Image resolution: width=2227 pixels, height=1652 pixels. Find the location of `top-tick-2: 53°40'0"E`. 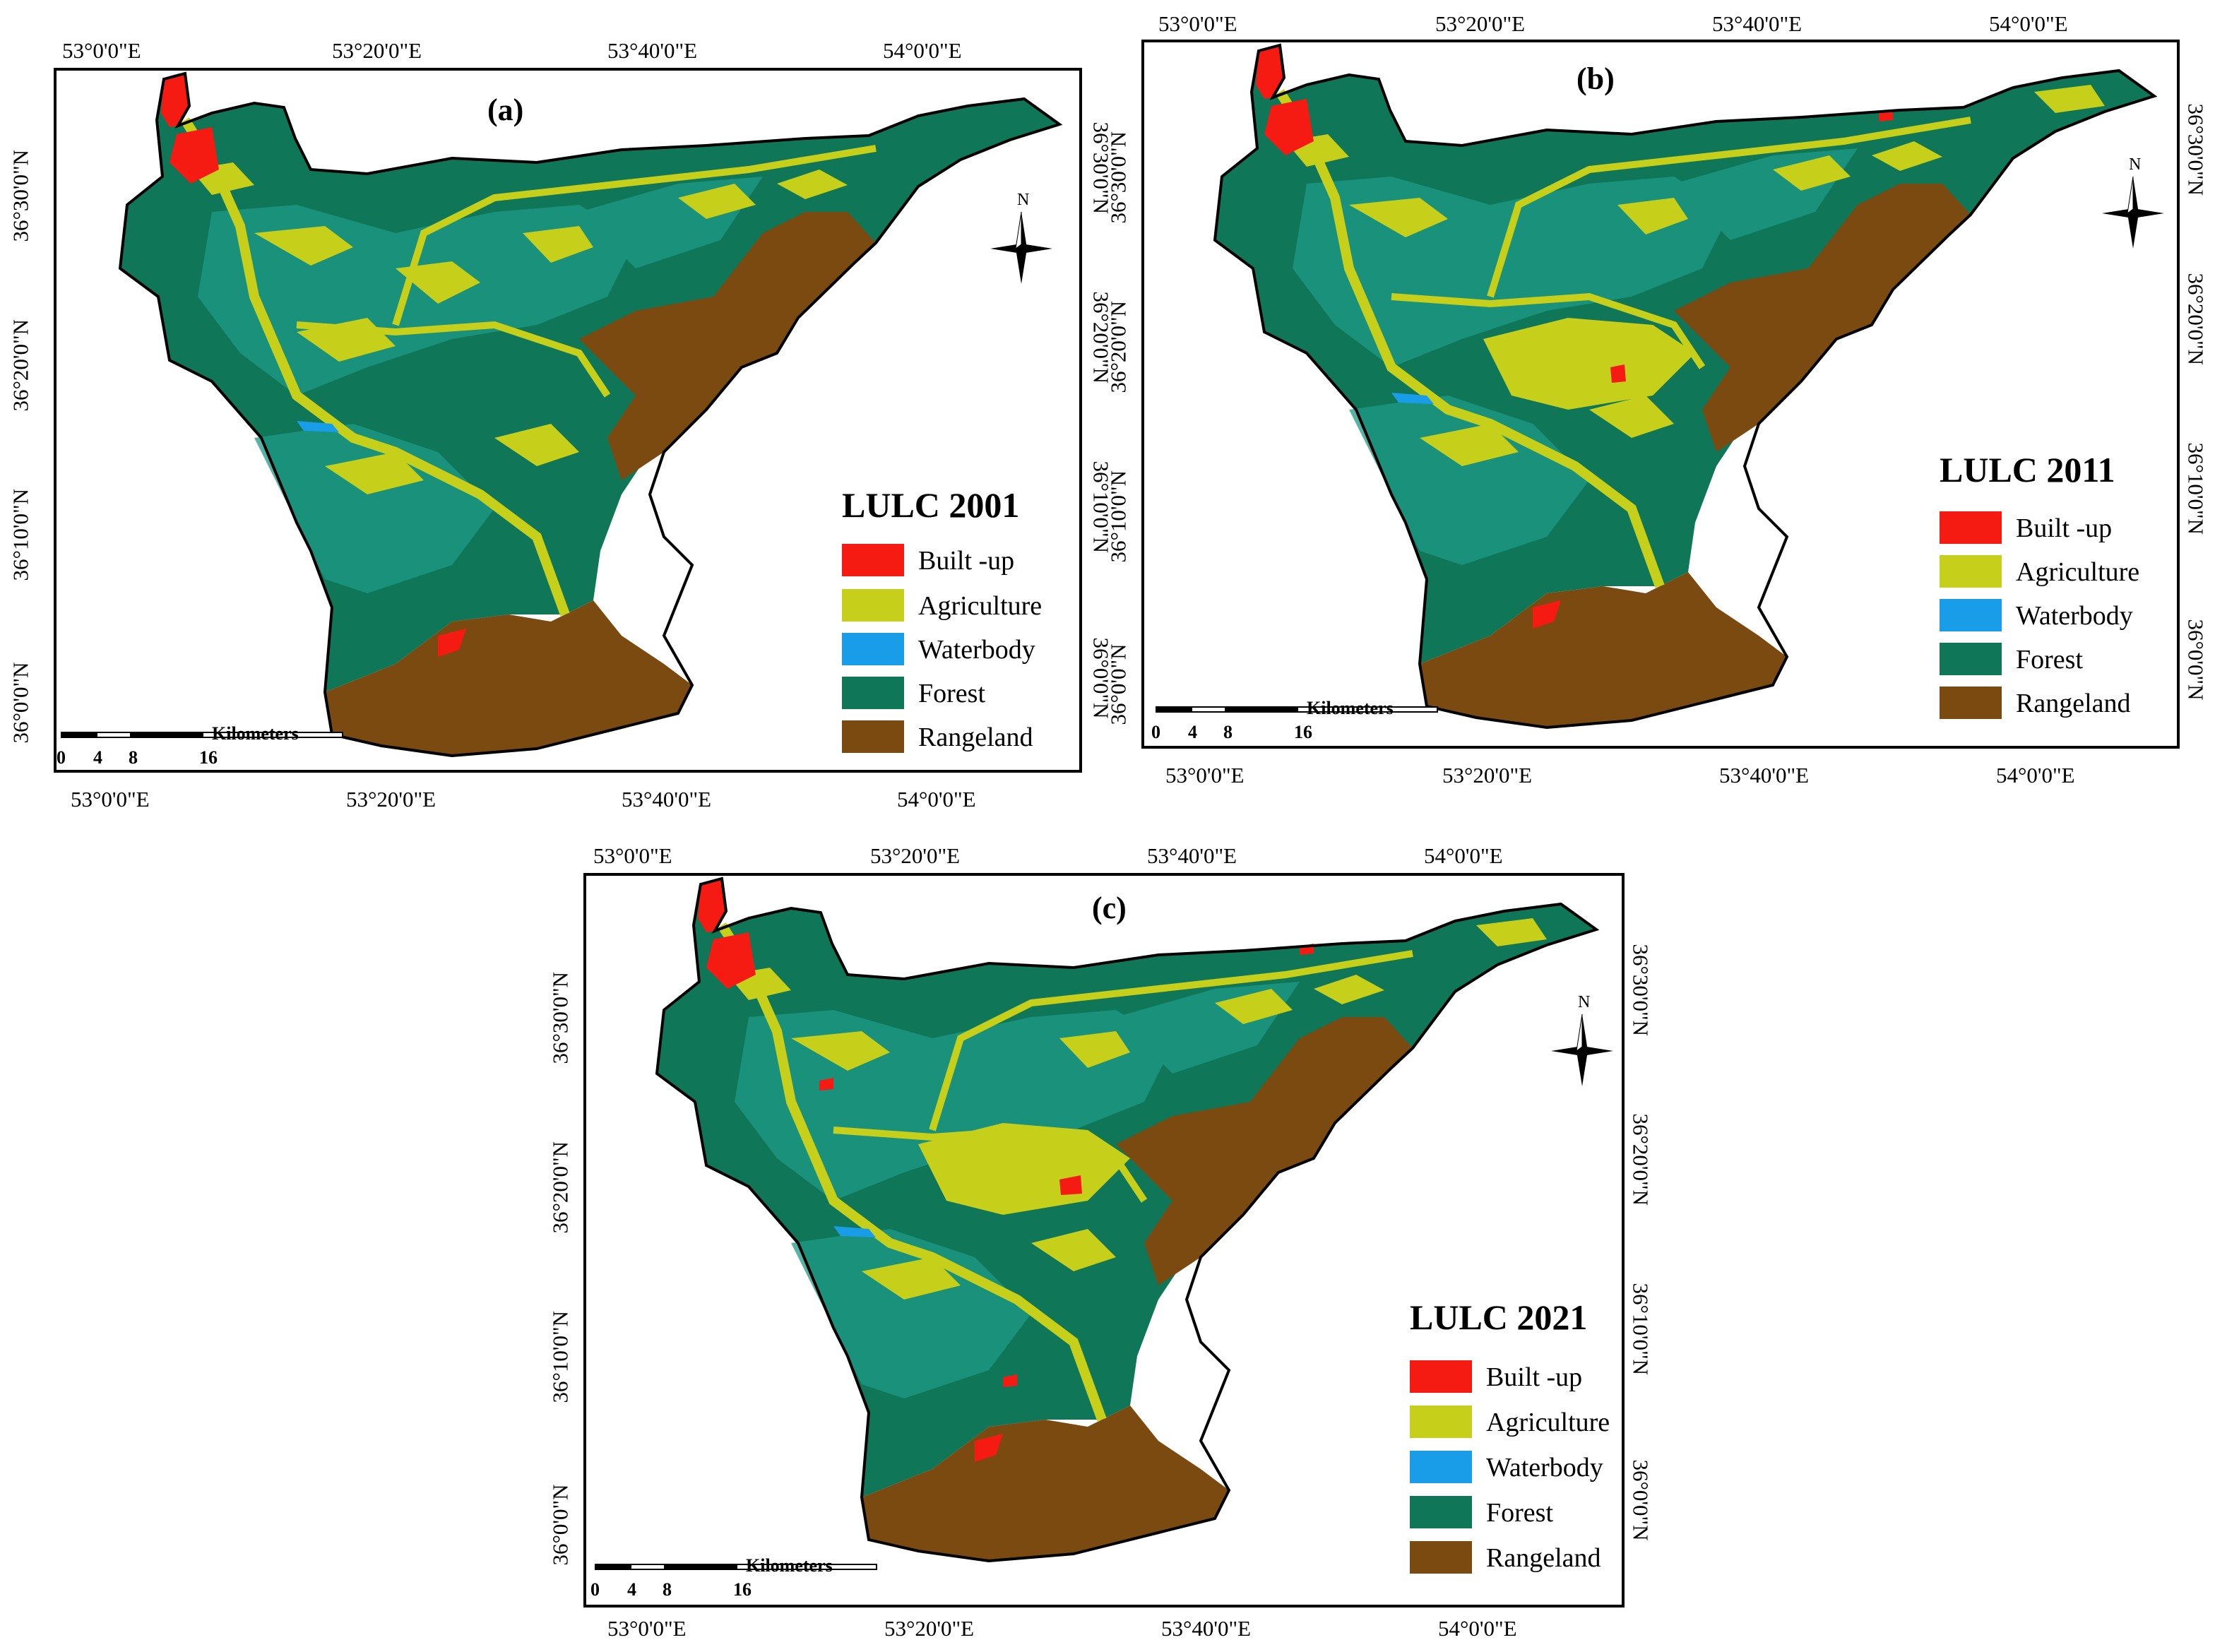

top-tick-2: 53°40'0"E is located at coordinates (652, 50).